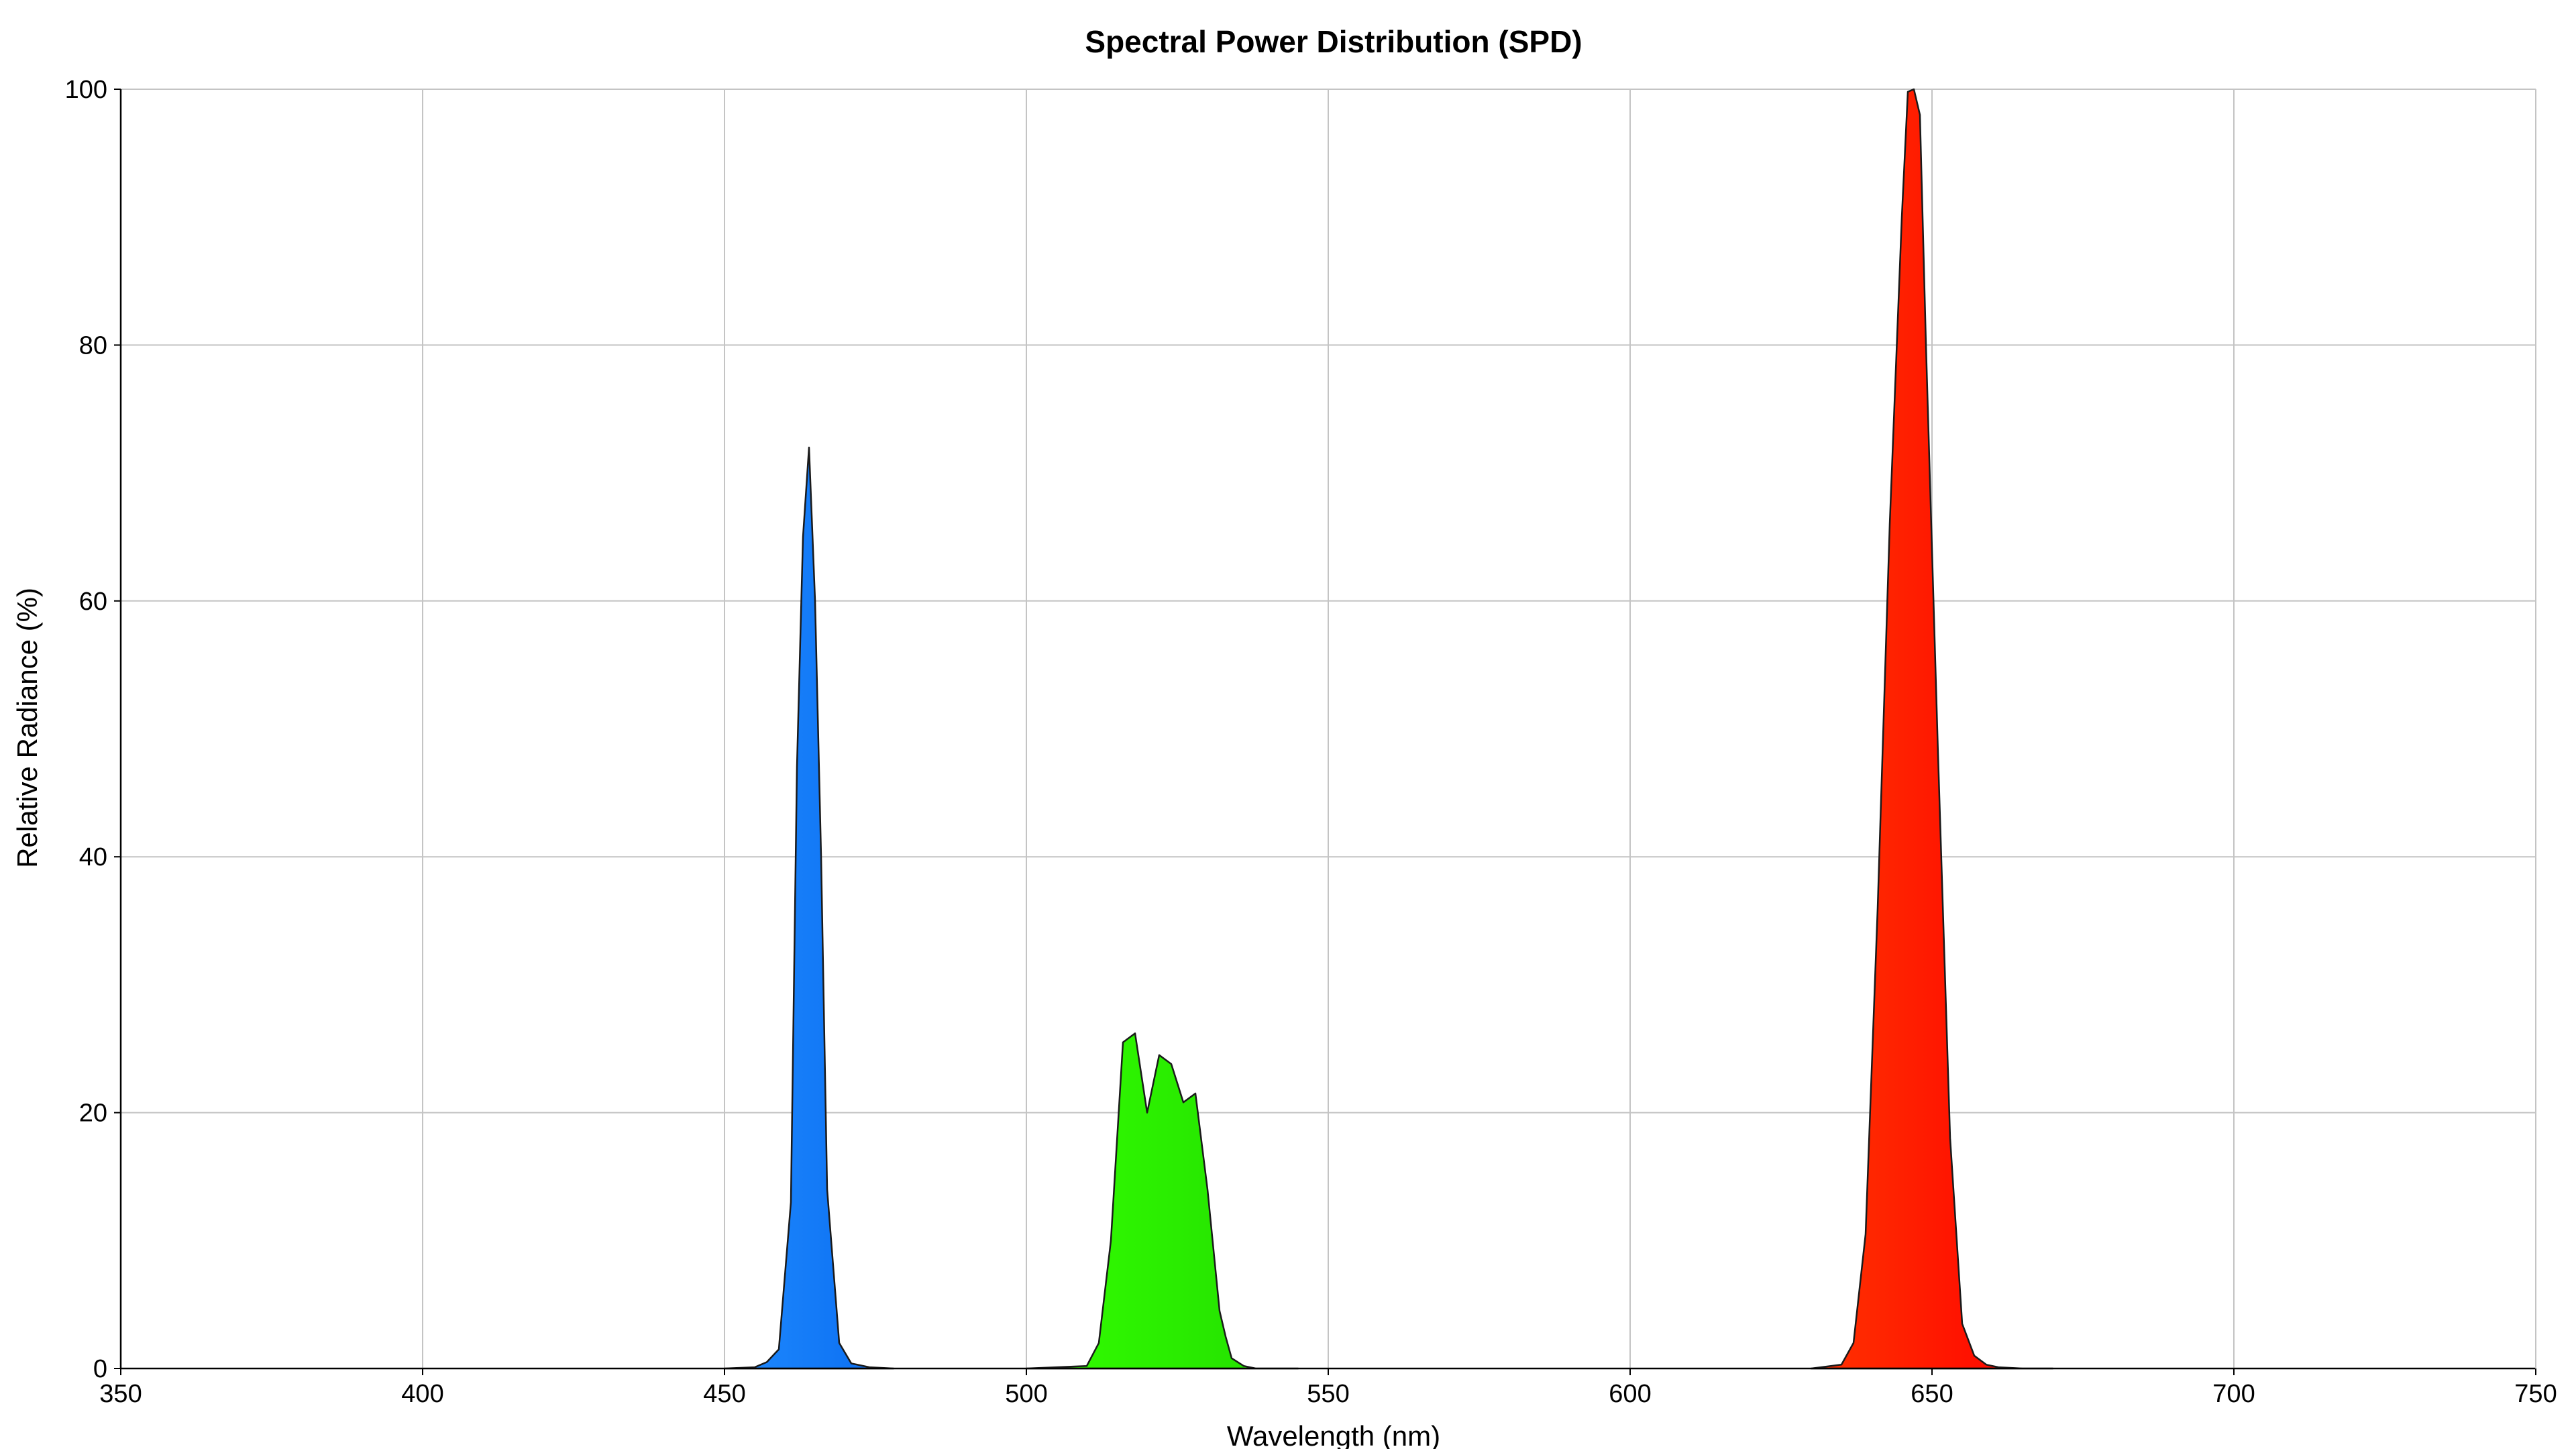 The width and height of the screenshot is (2576, 1449). I want to click on y-tick-label: 80, so click(93, 345).